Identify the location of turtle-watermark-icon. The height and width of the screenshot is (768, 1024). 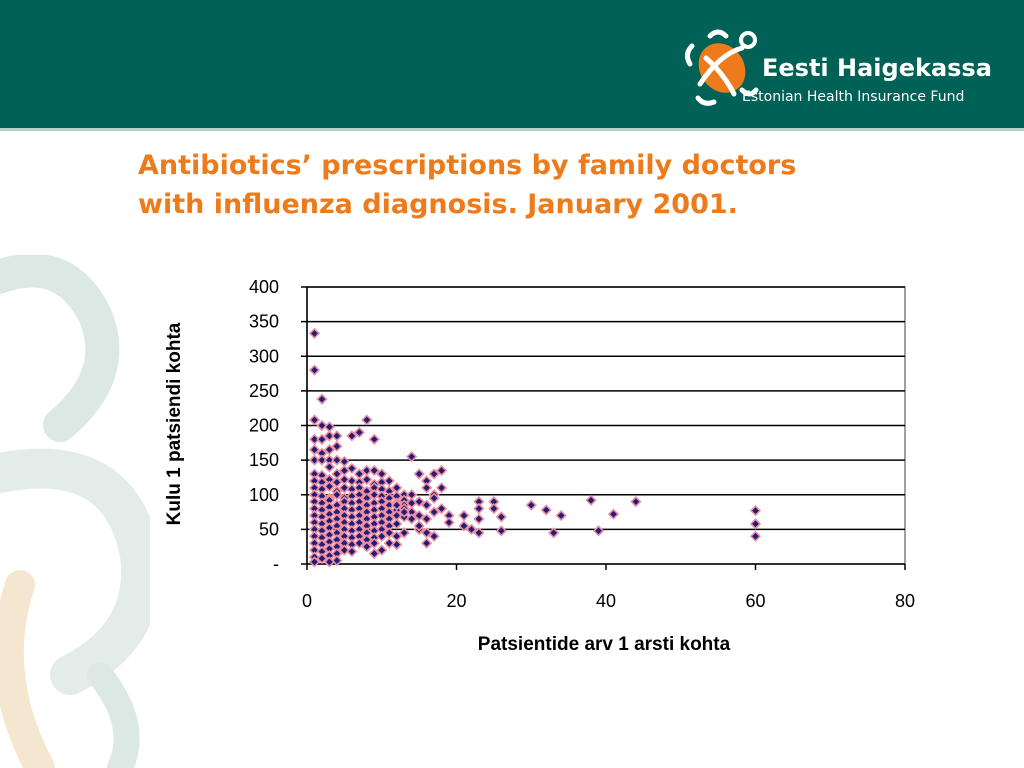
(75, 511).